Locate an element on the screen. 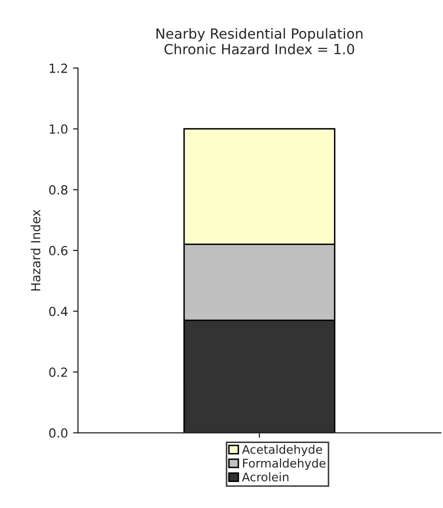  y-axis-title: Hazard Index is located at coordinates (35, 250).